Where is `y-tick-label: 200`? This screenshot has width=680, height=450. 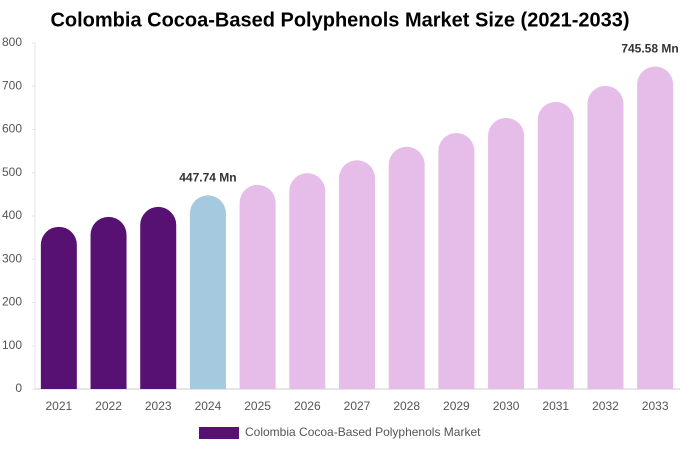 y-tick-label: 200 is located at coordinates (12, 302).